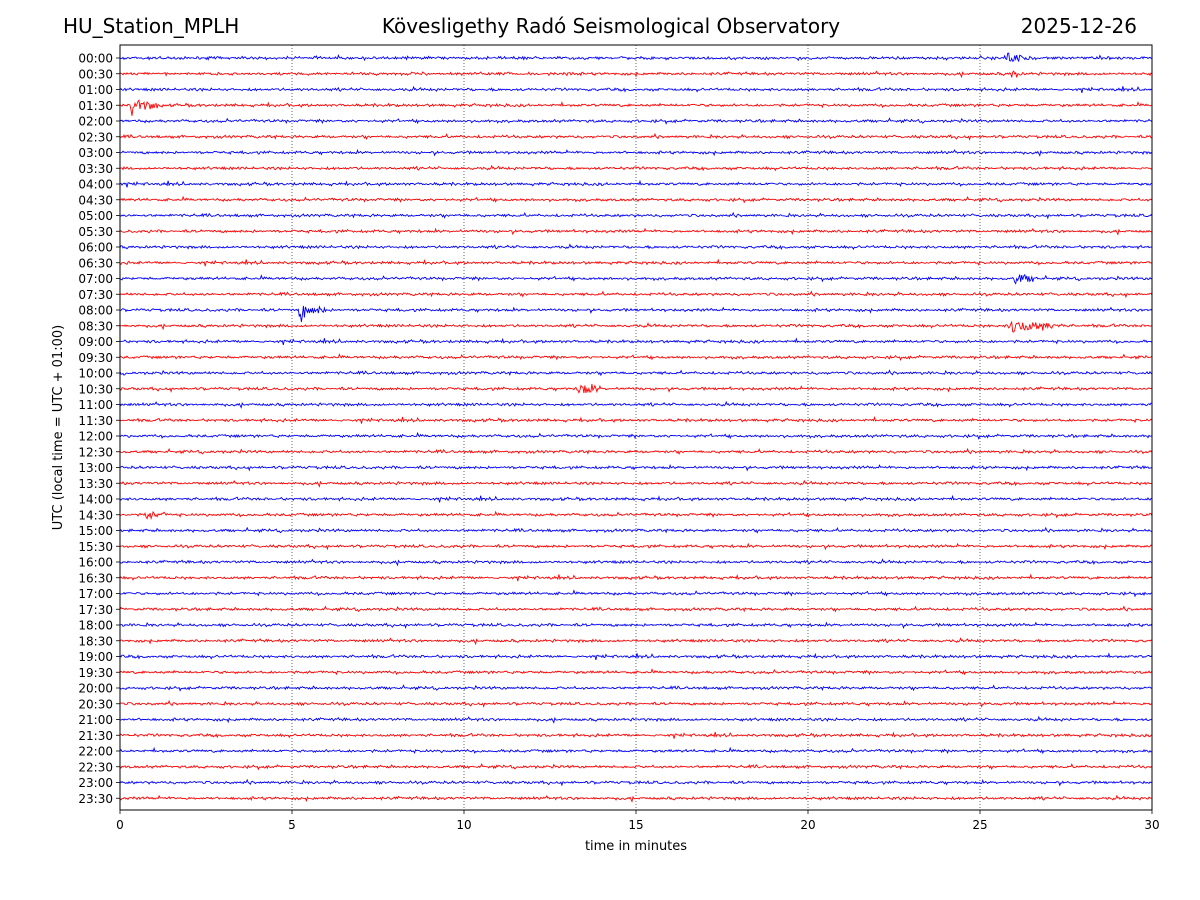  I want to click on x-axis-label: time in minutes, so click(636, 846).